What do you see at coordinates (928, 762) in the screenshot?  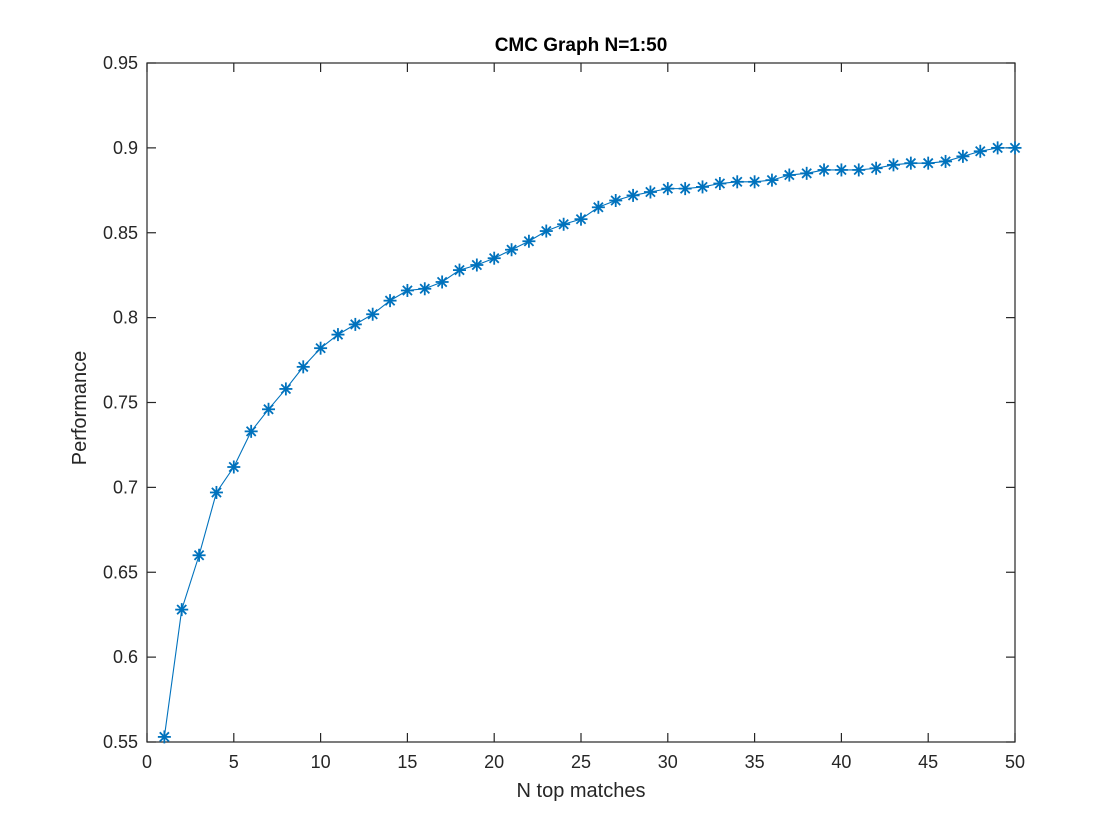 I see `x-tick-label: 45` at bounding box center [928, 762].